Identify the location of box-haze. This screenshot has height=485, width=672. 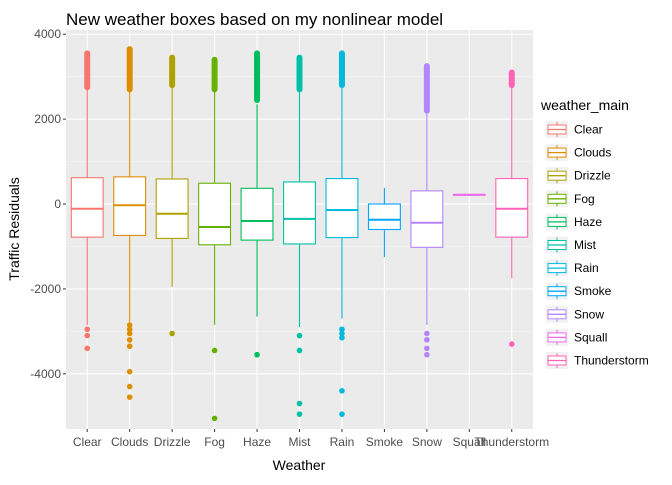
(257, 204).